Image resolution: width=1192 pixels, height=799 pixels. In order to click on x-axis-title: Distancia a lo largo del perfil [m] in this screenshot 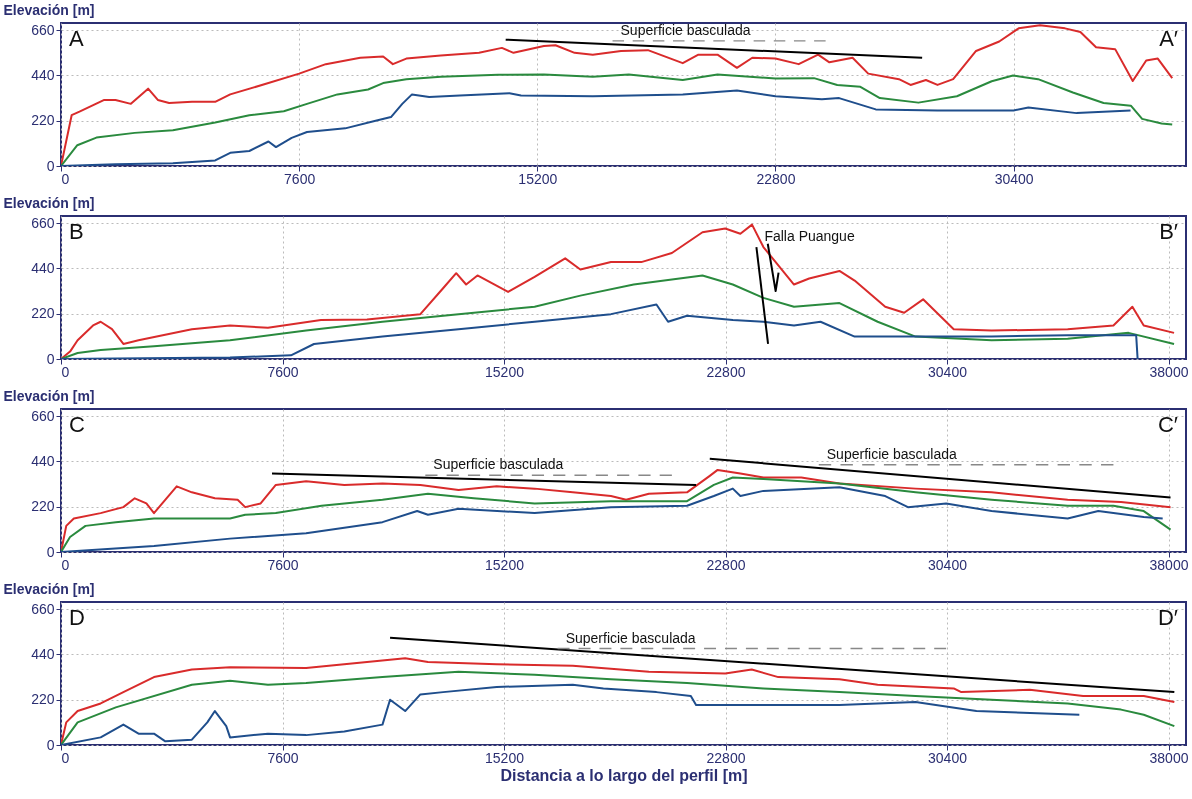, I will do `click(624, 775)`.